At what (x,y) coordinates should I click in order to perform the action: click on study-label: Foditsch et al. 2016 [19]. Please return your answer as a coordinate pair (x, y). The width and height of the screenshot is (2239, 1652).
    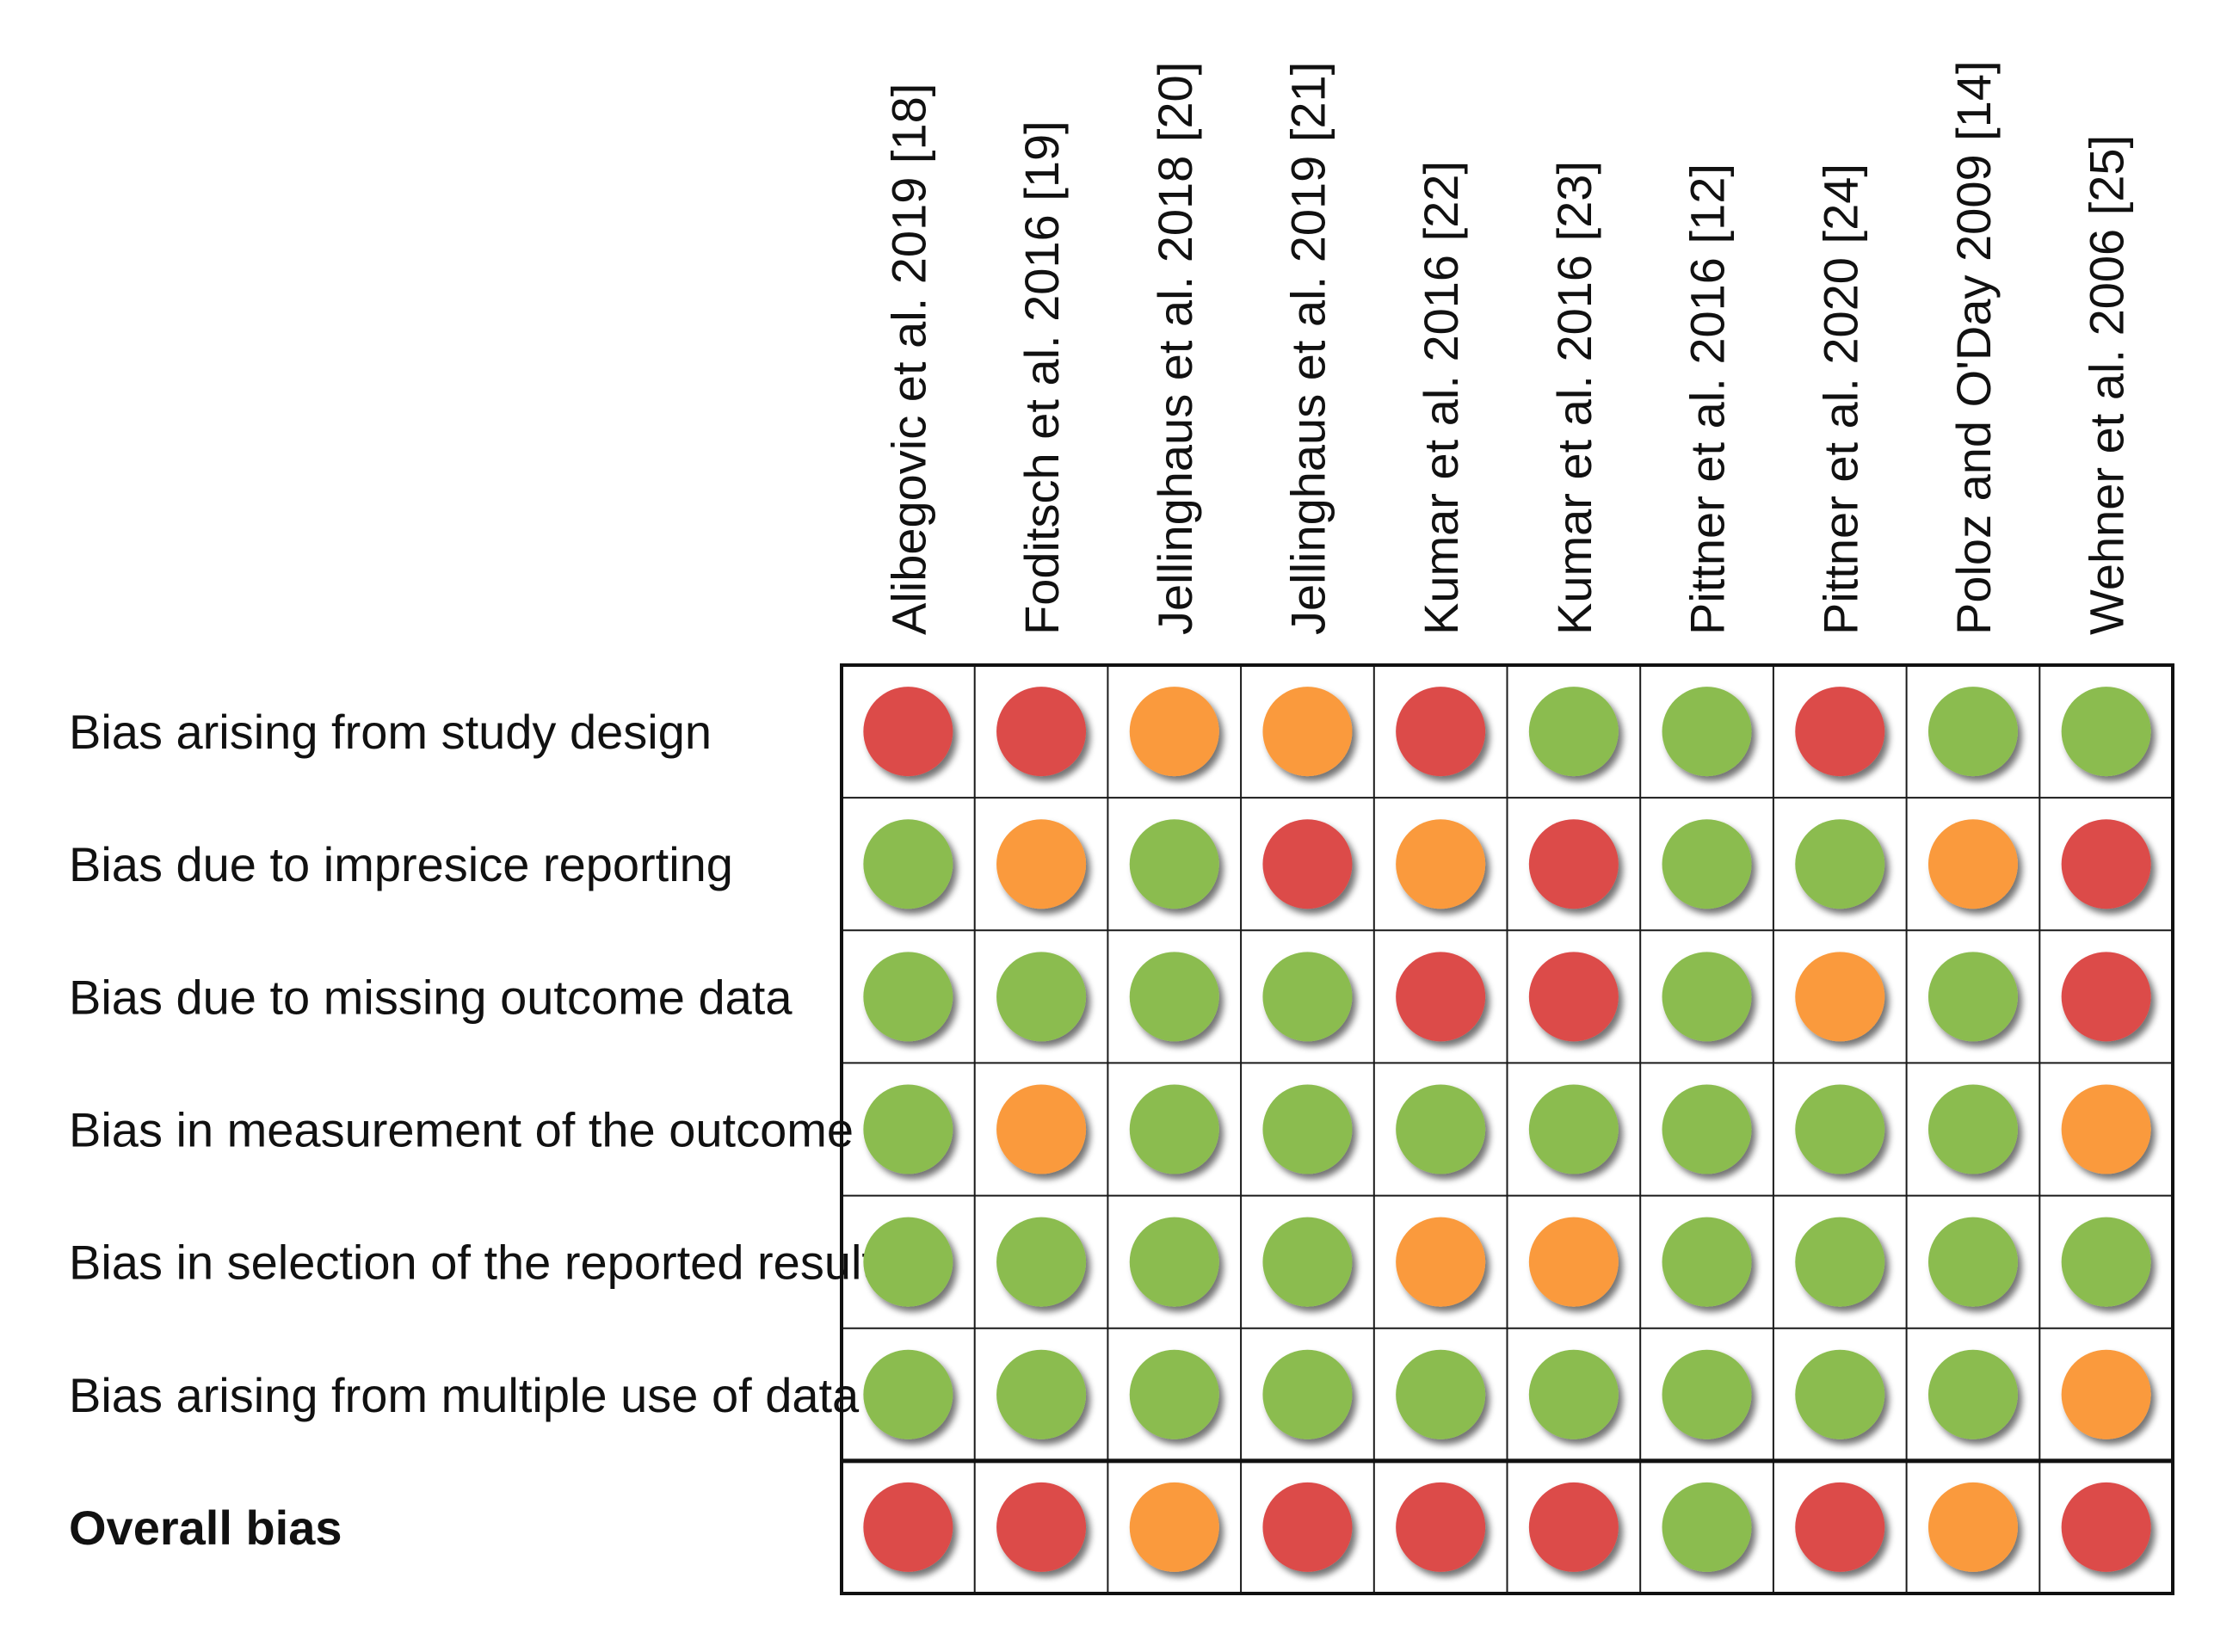
    Looking at the image, I should click on (1042, 377).